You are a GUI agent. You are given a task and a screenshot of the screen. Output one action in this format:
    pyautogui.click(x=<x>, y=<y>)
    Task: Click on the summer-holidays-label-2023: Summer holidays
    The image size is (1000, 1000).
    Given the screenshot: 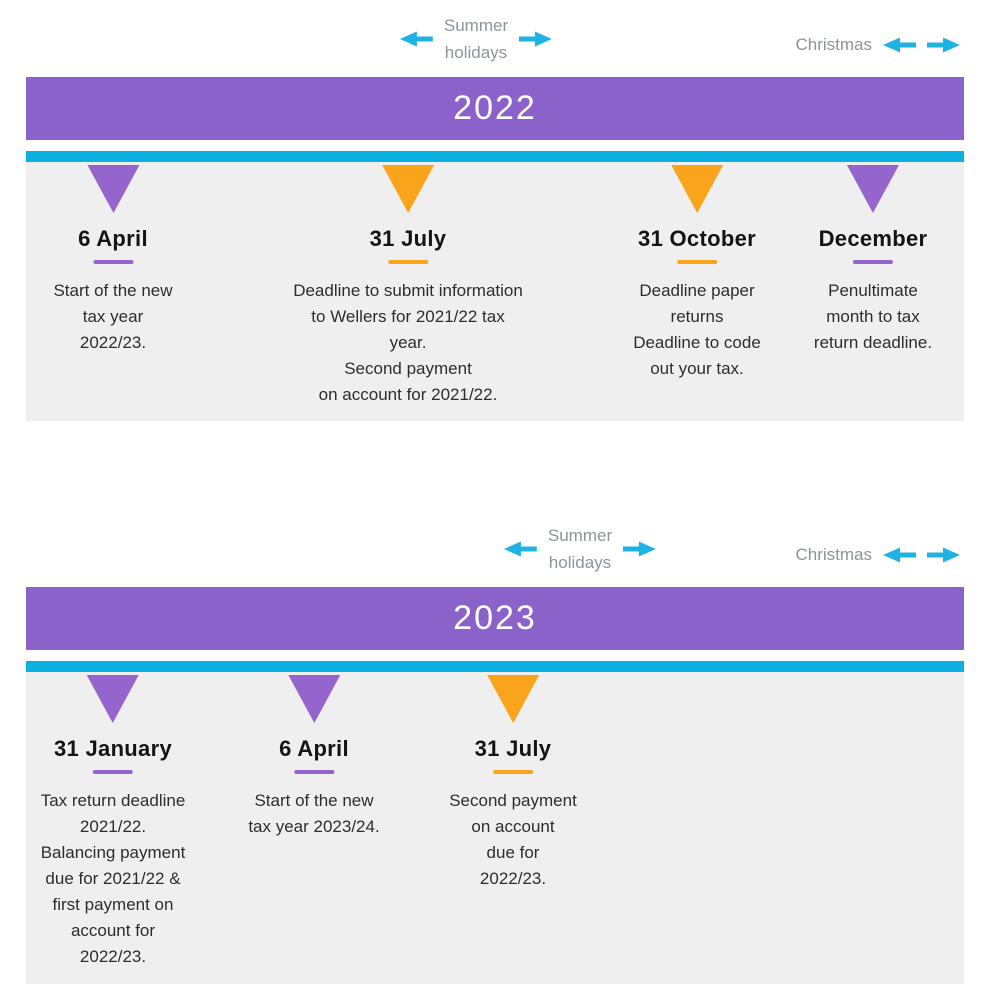 What is the action you would take?
    pyautogui.click(x=580, y=549)
    